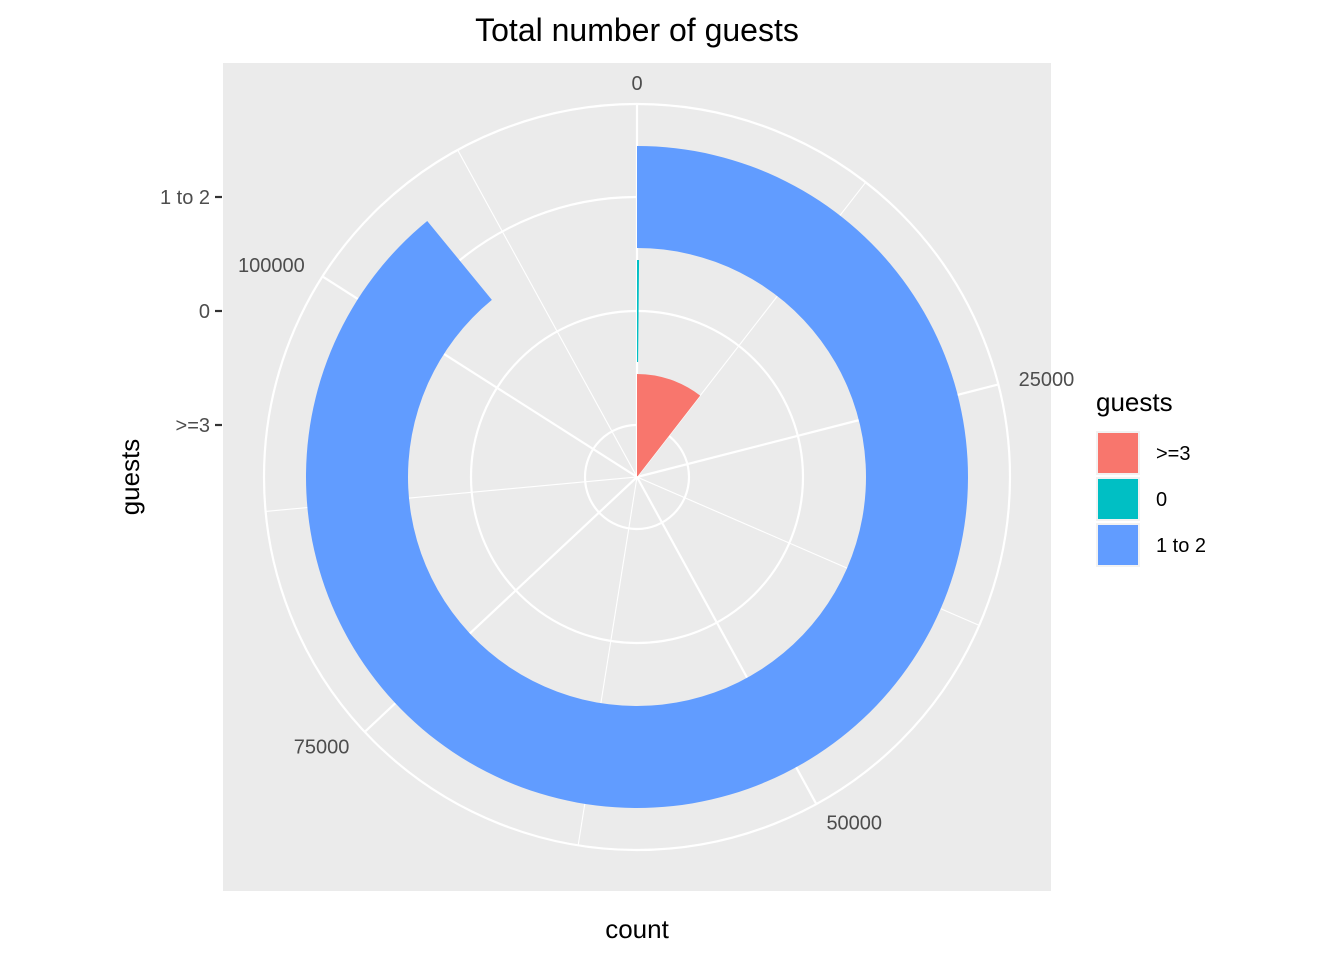 This screenshot has width=1344, height=960. Describe the element at coordinates (1173, 454) in the screenshot. I see `legend-label: >=3` at that location.